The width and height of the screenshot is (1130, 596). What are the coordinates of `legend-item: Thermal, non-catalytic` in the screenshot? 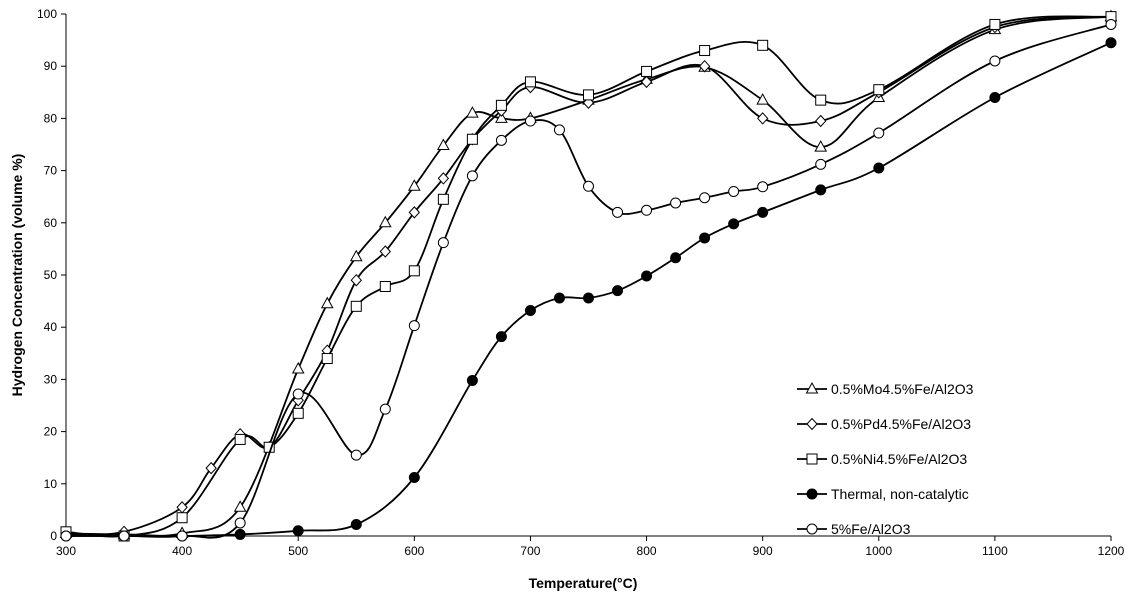 It's located at (883, 494).